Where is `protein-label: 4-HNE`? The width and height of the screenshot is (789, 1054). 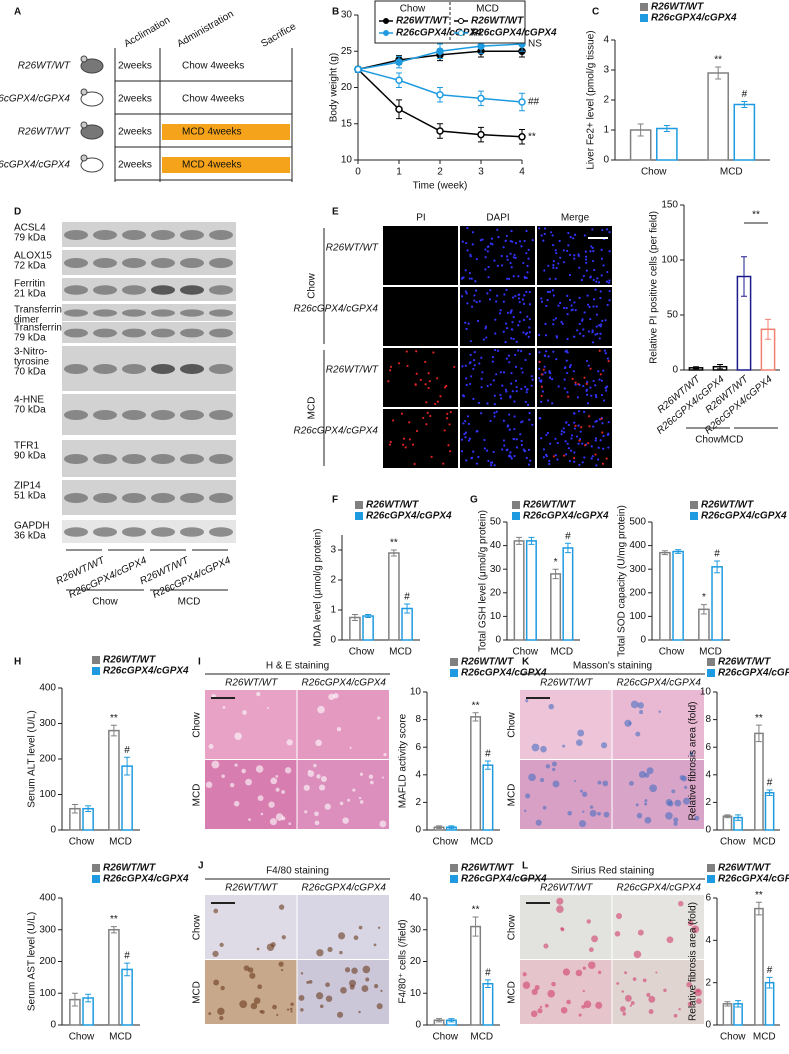 protein-label: 4-HNE is located at coordinates (29, 400).